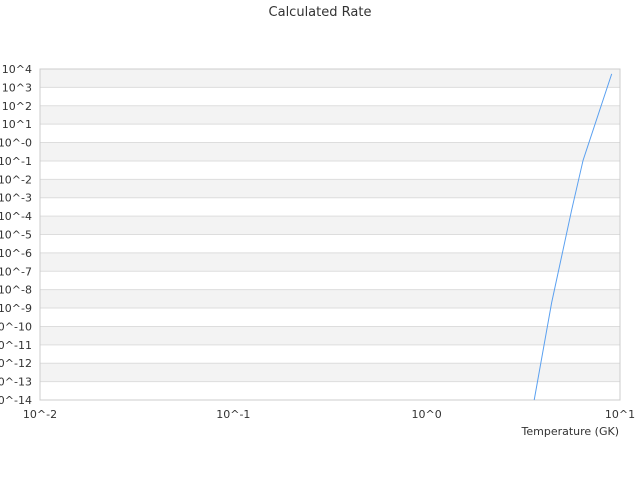  I want to click on y-tick-label: 10^-6, so click(16, 253).